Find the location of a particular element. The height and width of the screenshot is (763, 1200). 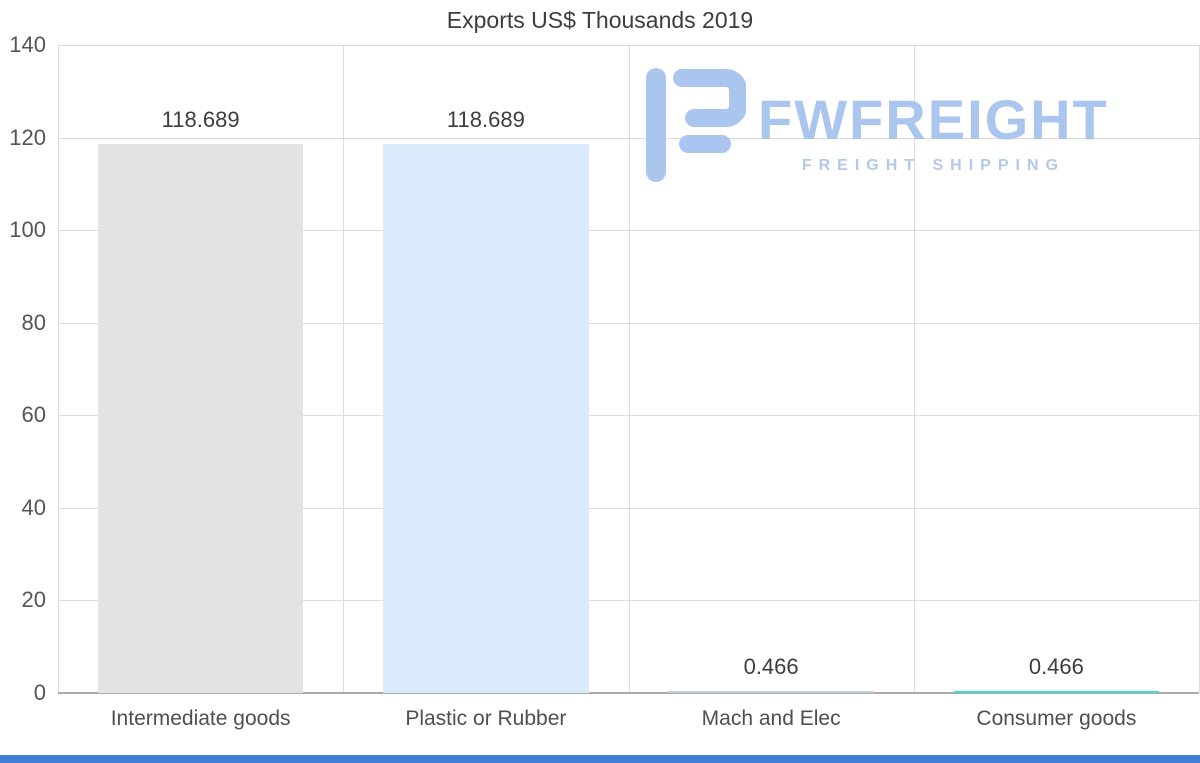

fwfreight-logo-icon is located at coordinates (696, 125).